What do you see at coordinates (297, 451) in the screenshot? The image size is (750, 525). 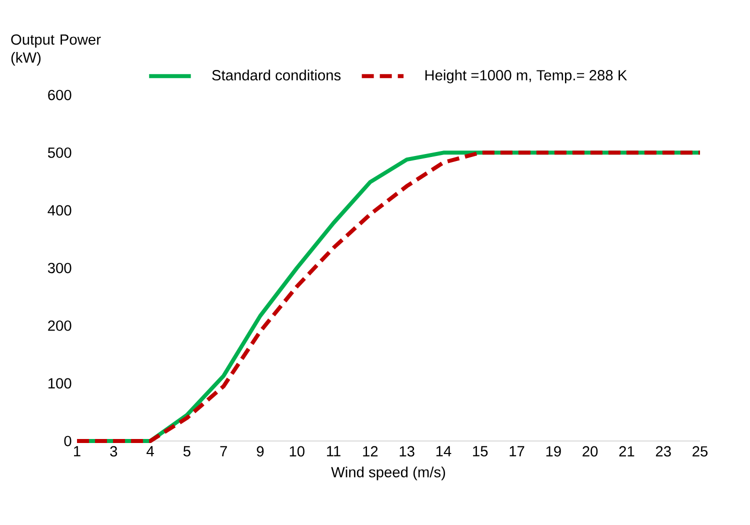 I see `x-tick-label: 10` at bounding box center [297, 451].